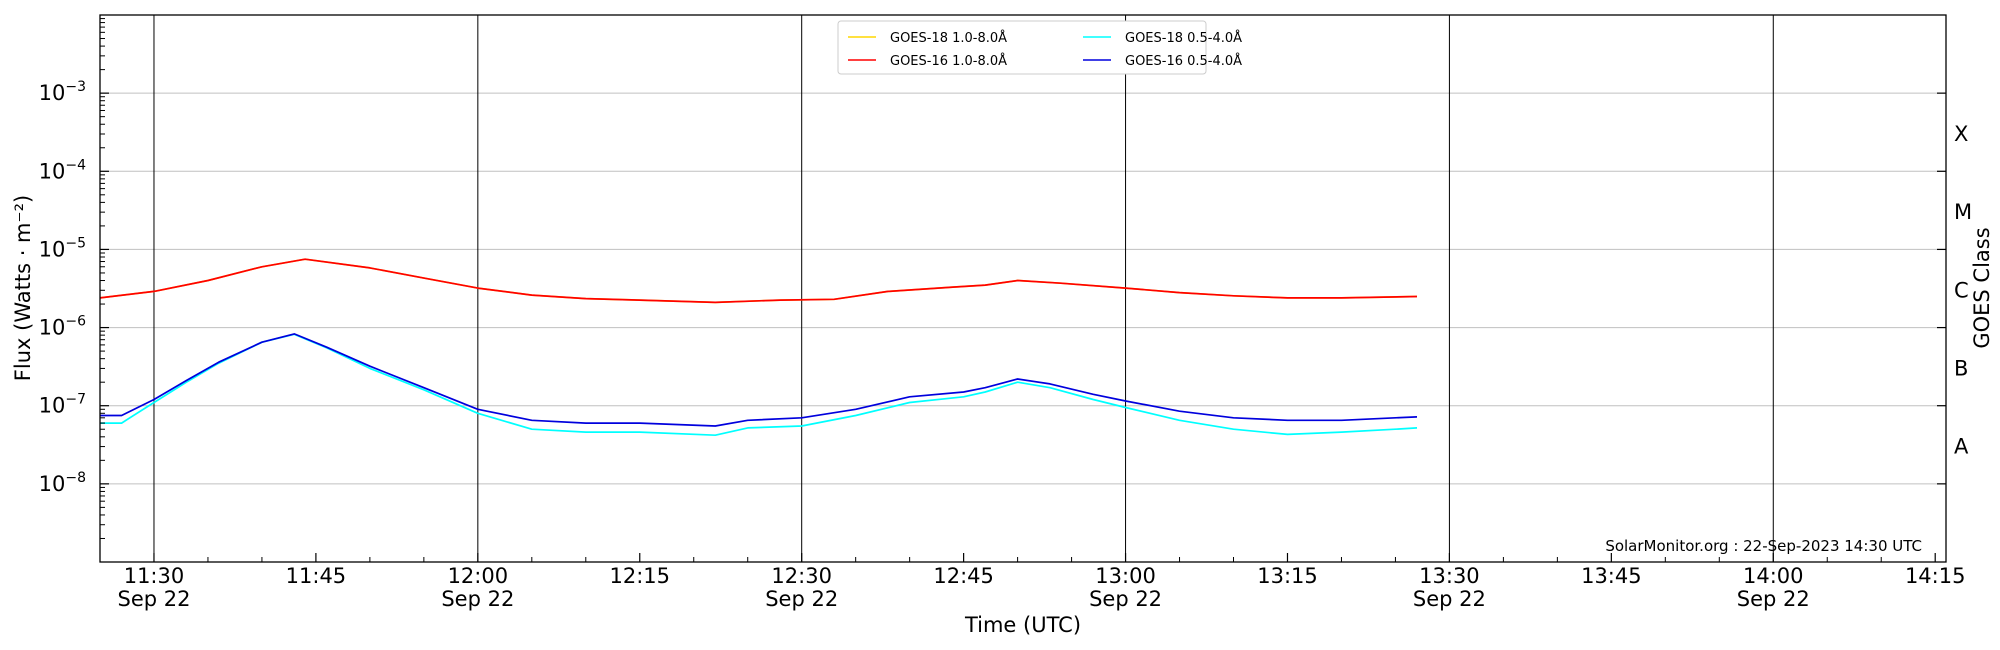  I want to click on x-tick-label: 11:30, so click(154, 576).